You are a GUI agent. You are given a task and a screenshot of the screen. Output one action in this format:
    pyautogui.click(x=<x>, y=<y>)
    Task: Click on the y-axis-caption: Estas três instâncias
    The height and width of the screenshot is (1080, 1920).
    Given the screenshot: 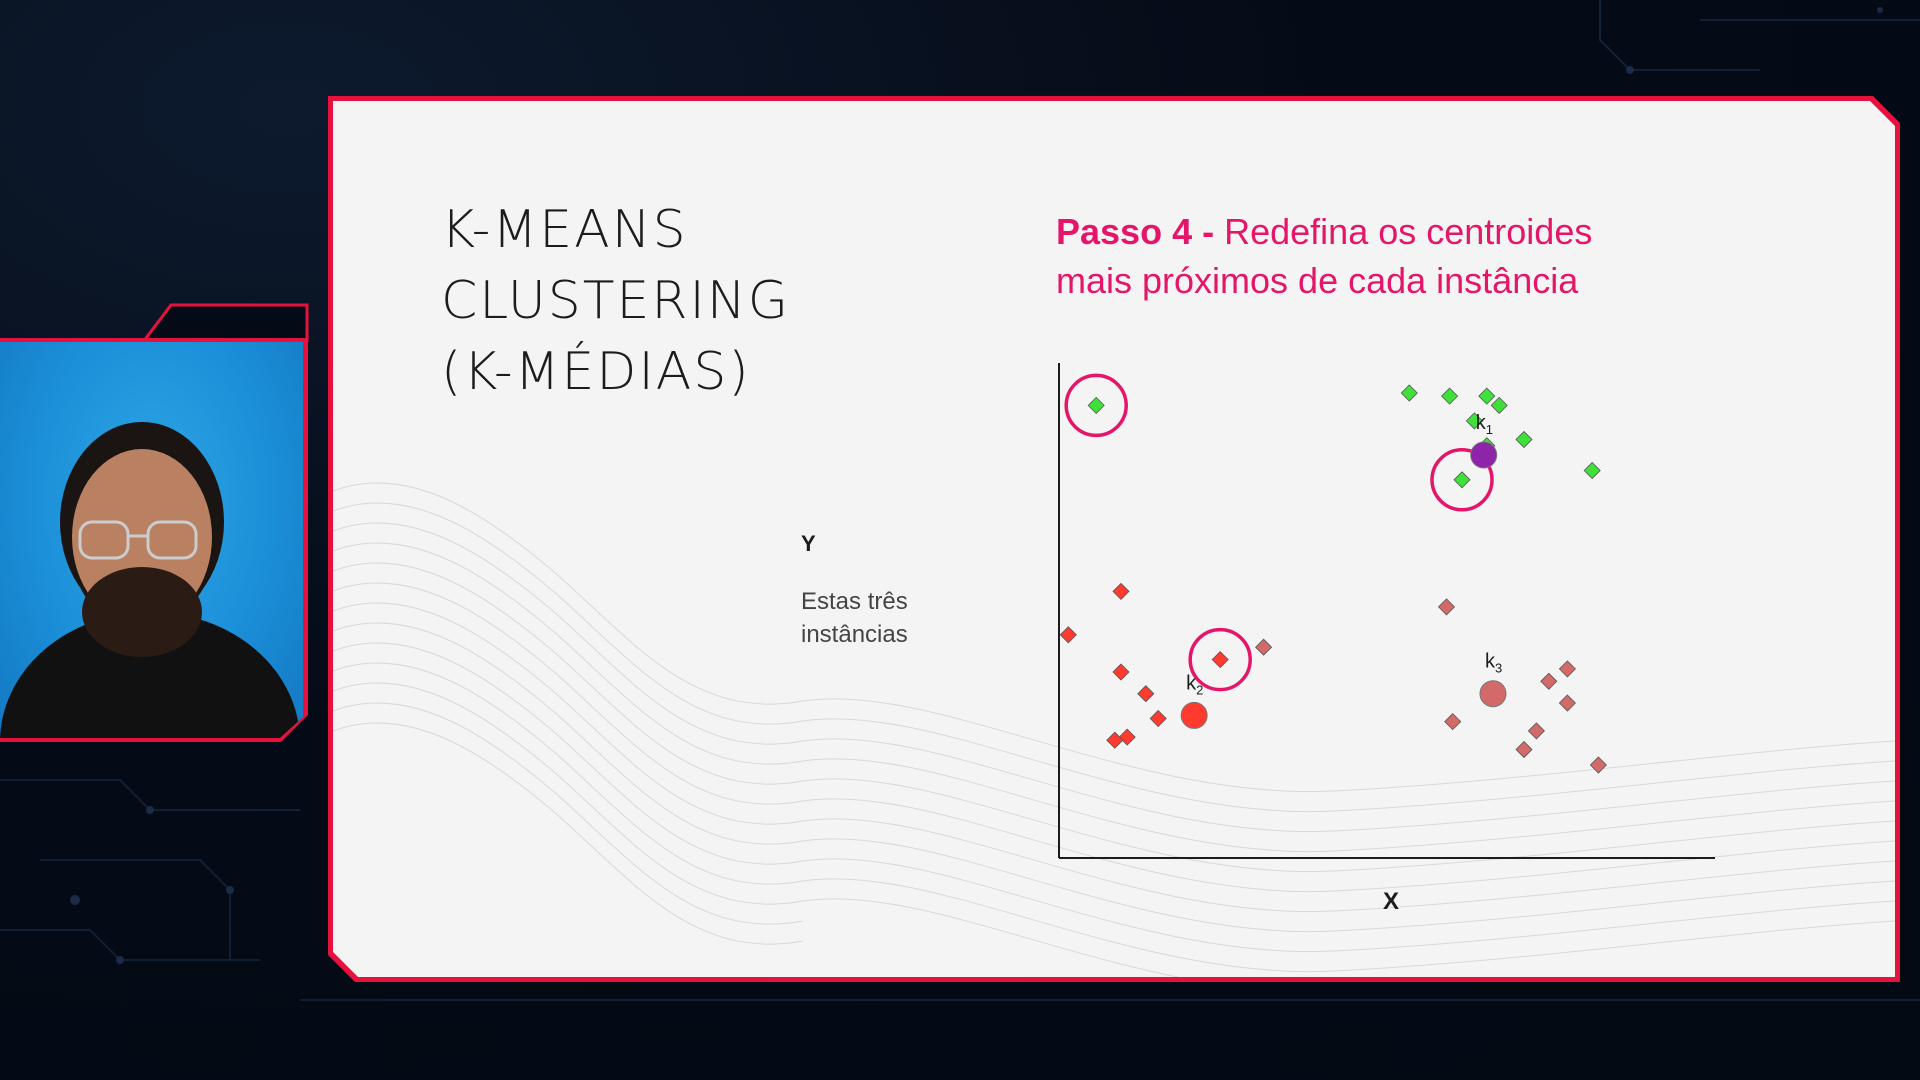 What is the action you would take?
    pyautogui.click(x=881, y=618)
    